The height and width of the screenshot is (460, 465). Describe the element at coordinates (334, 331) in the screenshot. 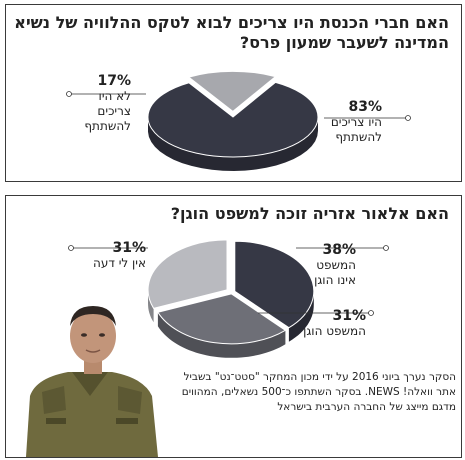

I see `slice-text: המשפט הוגן` at that location.